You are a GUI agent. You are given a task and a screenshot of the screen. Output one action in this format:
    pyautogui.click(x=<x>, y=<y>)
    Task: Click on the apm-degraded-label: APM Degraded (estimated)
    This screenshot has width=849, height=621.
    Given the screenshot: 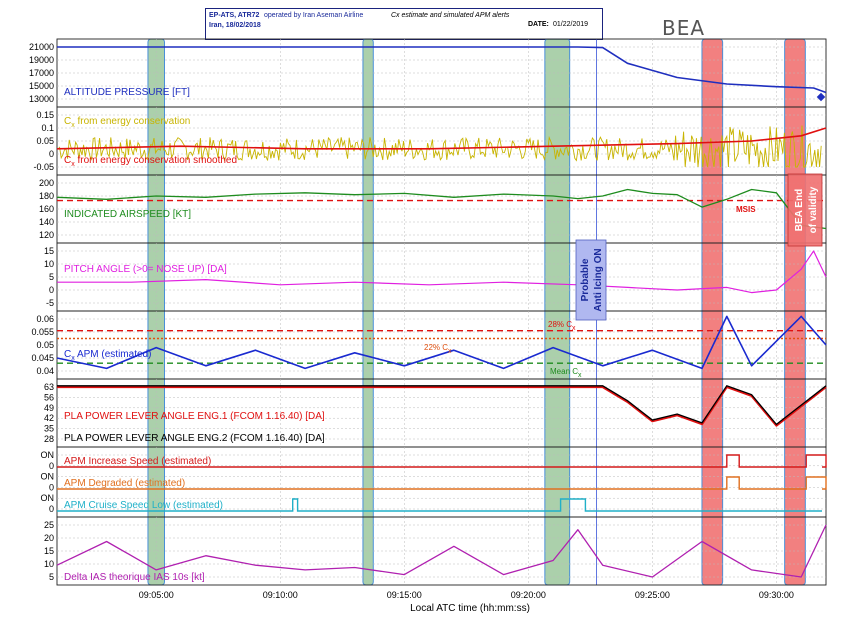 What is the action you would take?
    pyautogui.click(x=124, y=483)
    